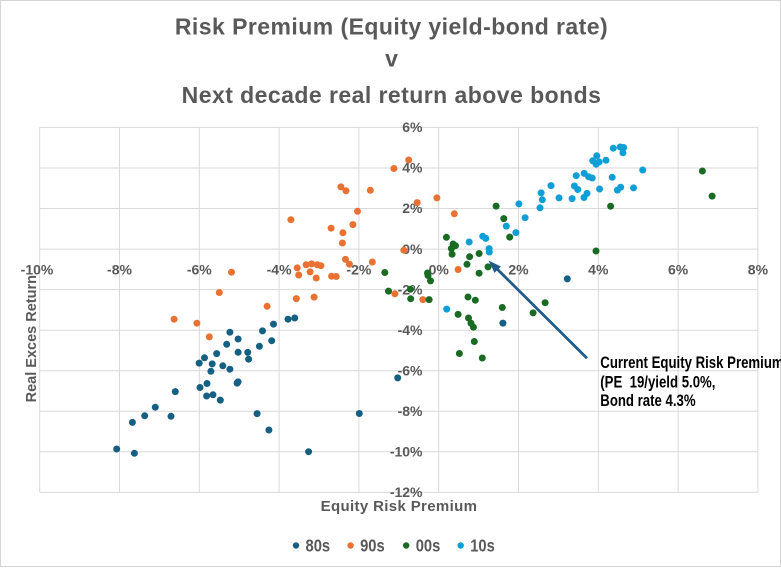 This screenshot has width=781, height=568. Describe the element at coordinates (391, 27) in the screenshot. I see `svg-text:Risk Premium (Equity yield-bon: Risk Premium (Equity yield-bond rate)` at that location.